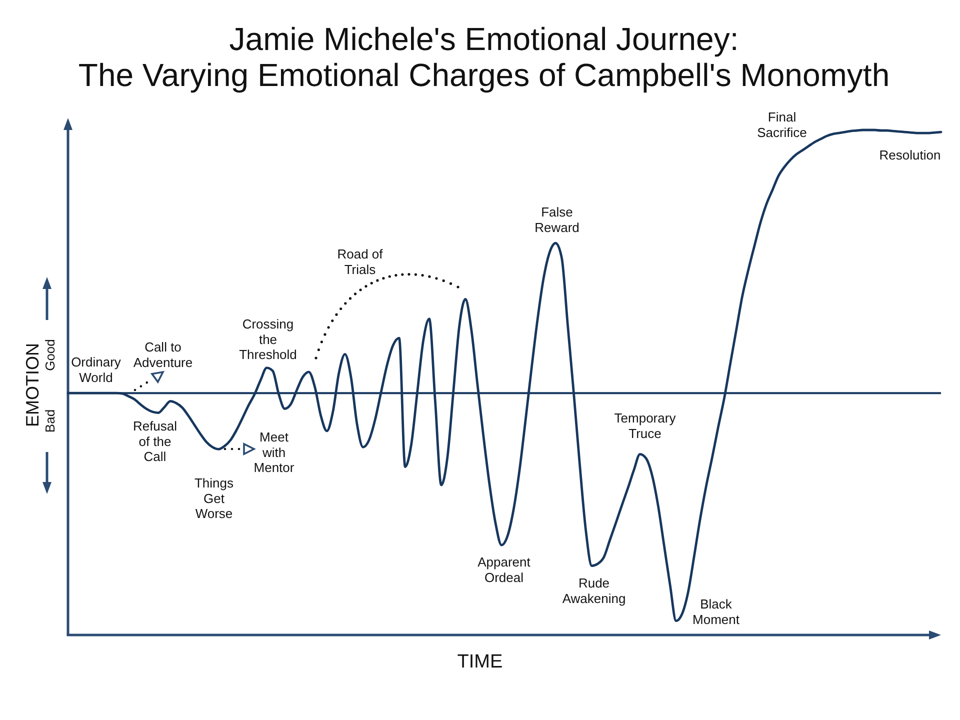 The height and width of the screenshot is (720, 960). Describe the element at coordinates (484, 39) in the screenshot. I see `chart-title: Jamie Michele's Emotional Journey:` at that location.